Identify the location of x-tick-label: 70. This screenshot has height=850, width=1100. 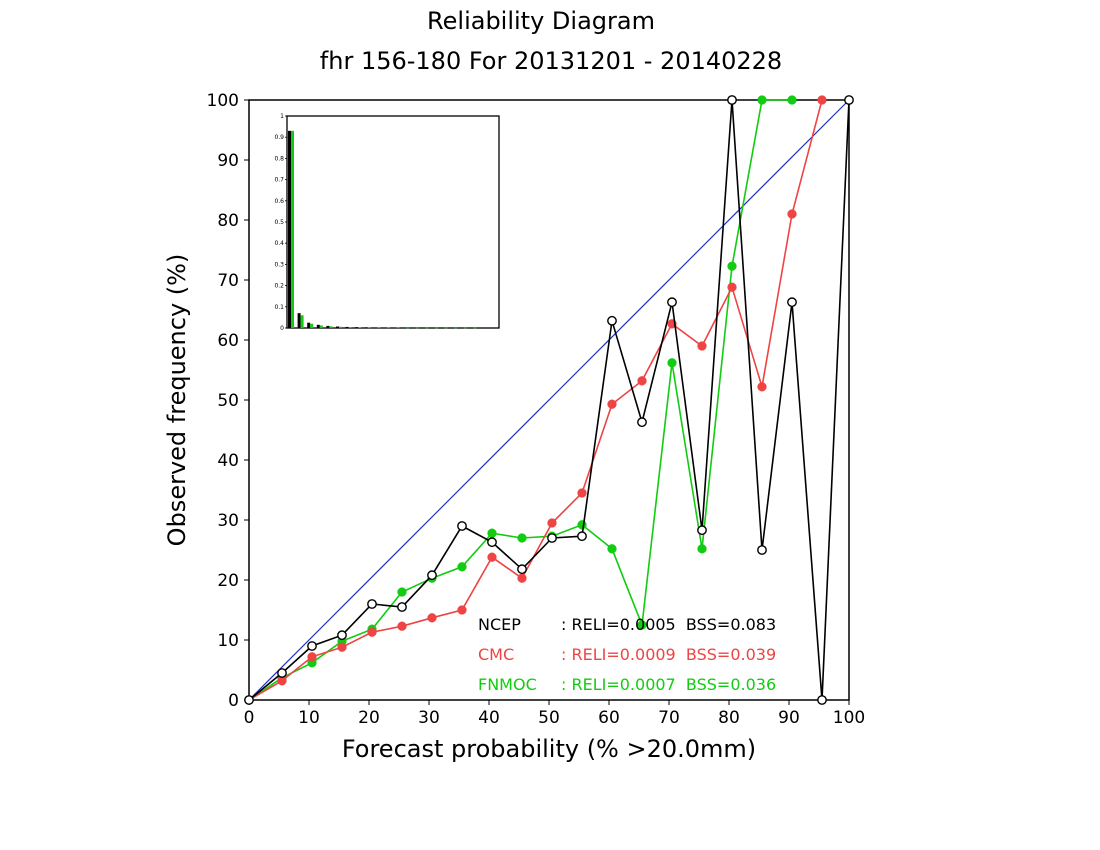
(669, 718).